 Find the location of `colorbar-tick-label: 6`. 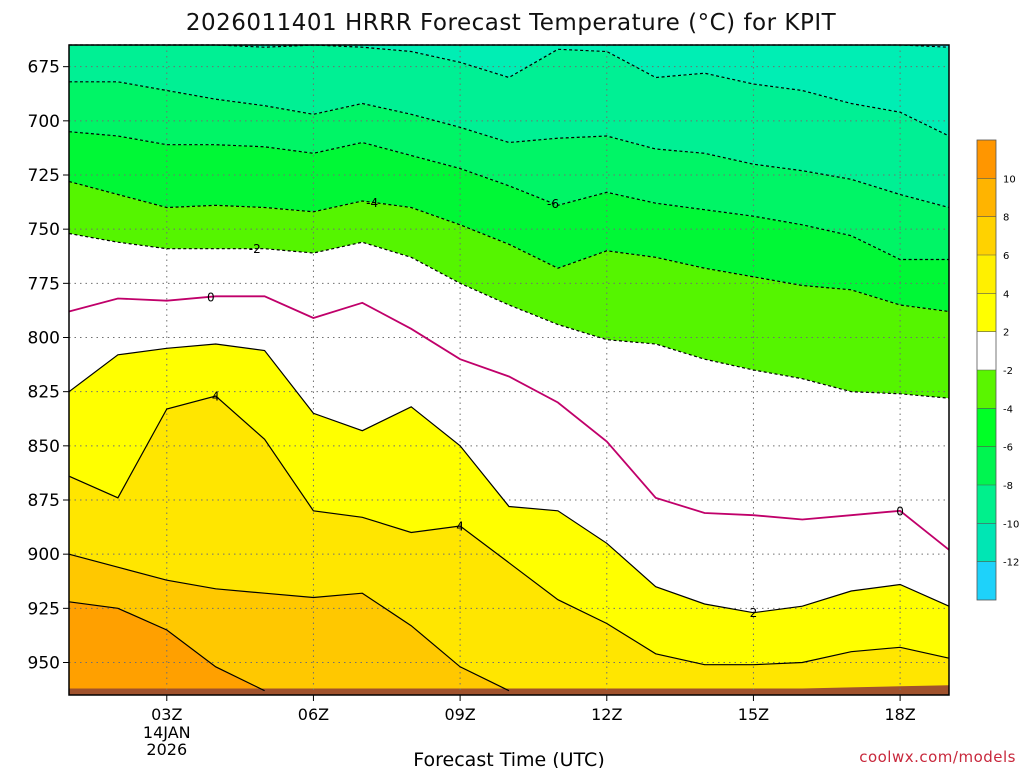

colorbar-tick-label: 6 is located at coordinates (1006, 256).